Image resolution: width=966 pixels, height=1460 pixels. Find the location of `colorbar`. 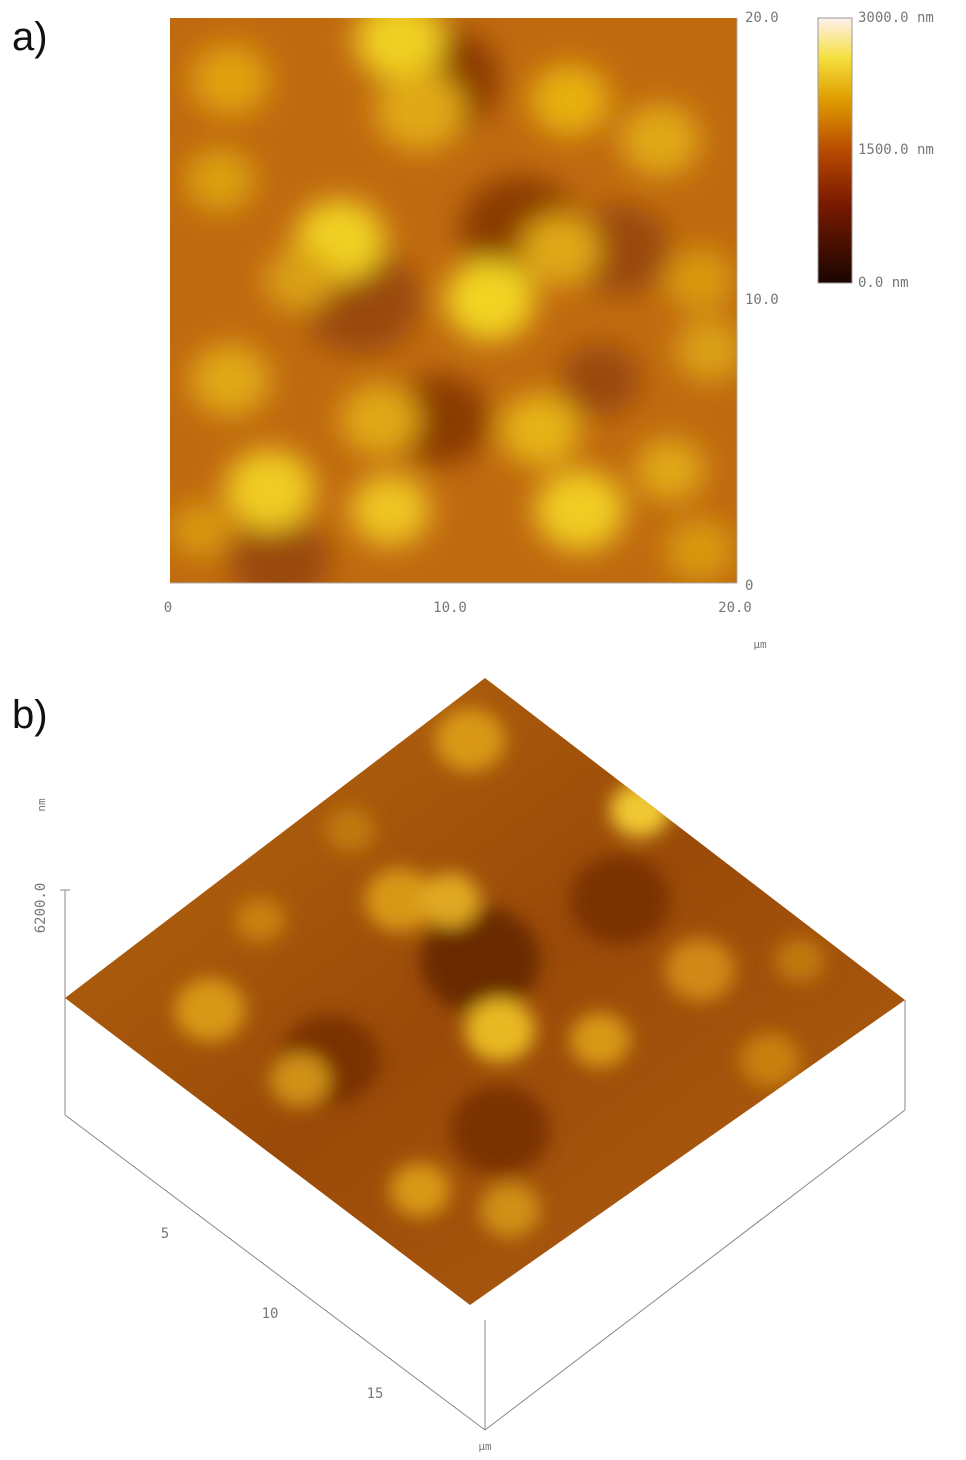

colorbar is located at coordinates (835, 150).